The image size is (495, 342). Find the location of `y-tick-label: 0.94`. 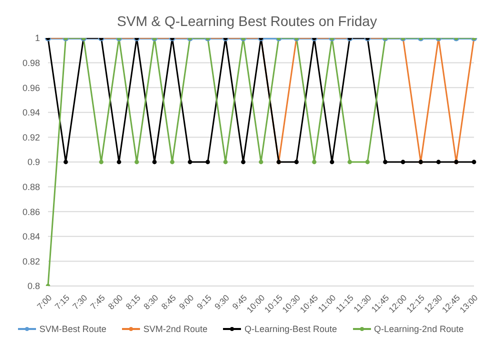

y-tick-label: 0.94 is located at coordinates (31, 113).